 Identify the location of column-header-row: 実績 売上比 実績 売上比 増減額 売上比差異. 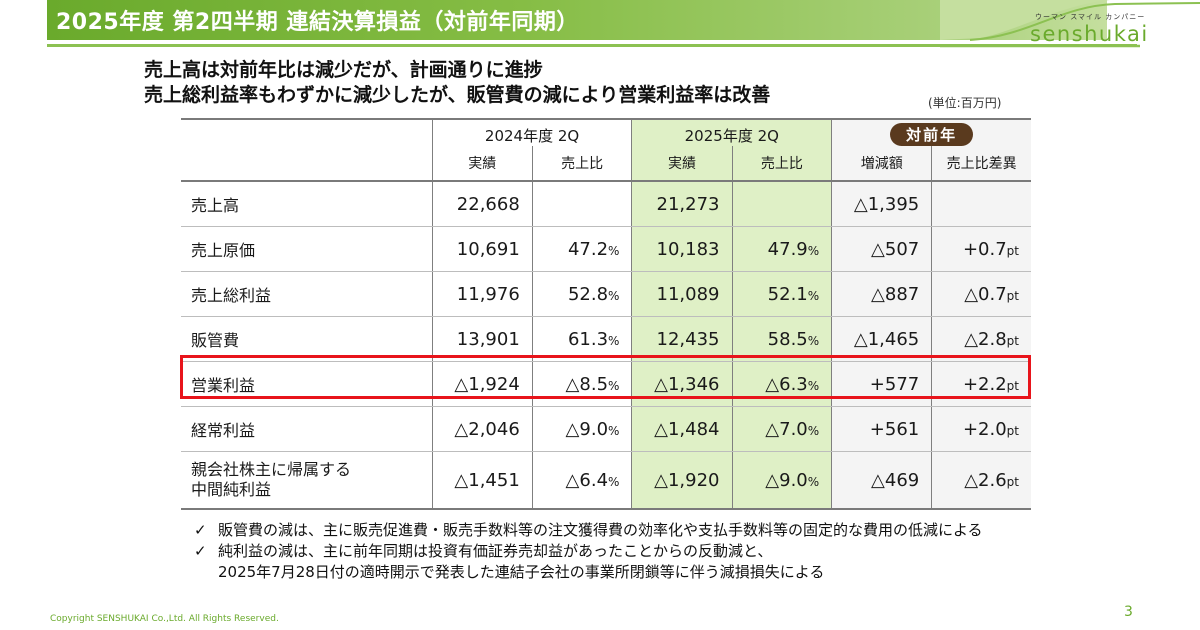
(606, 164).